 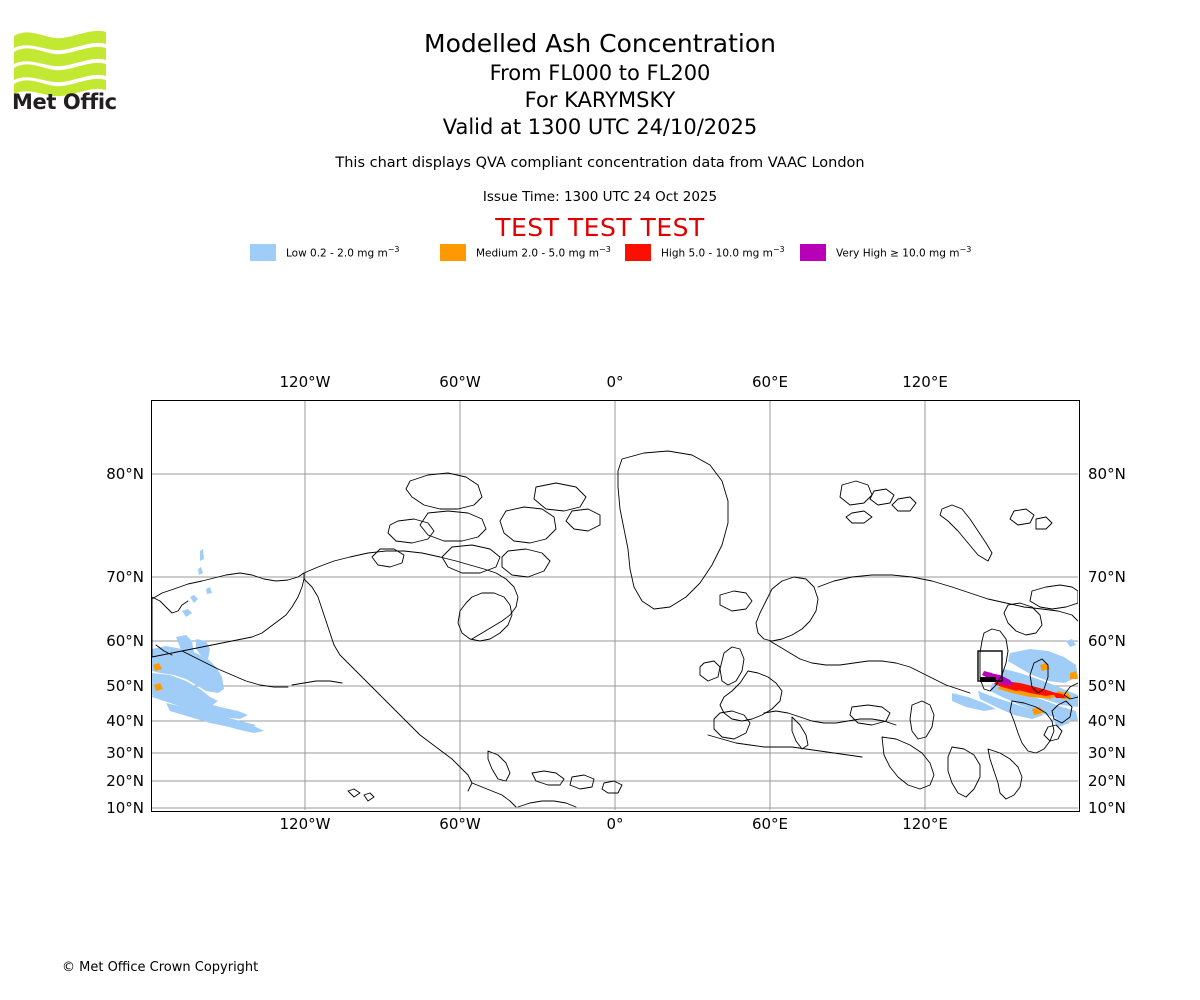 I want to click on lon-label-top-3: 60°E, so click(x=770, y=382).